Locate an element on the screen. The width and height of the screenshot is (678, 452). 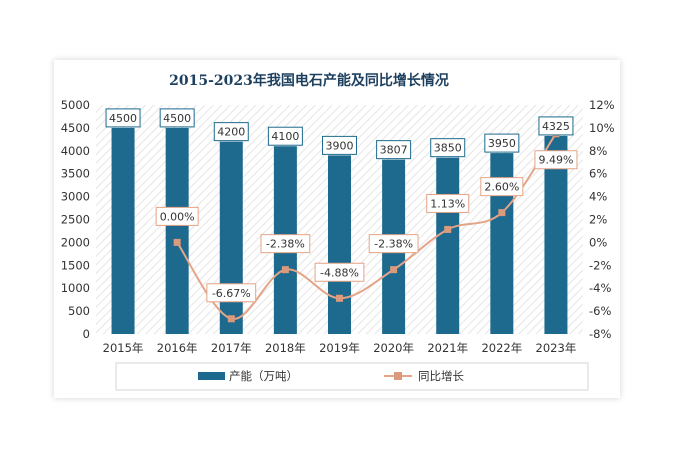
y-left-tick: 2000 is located at coordinates (75, 242).